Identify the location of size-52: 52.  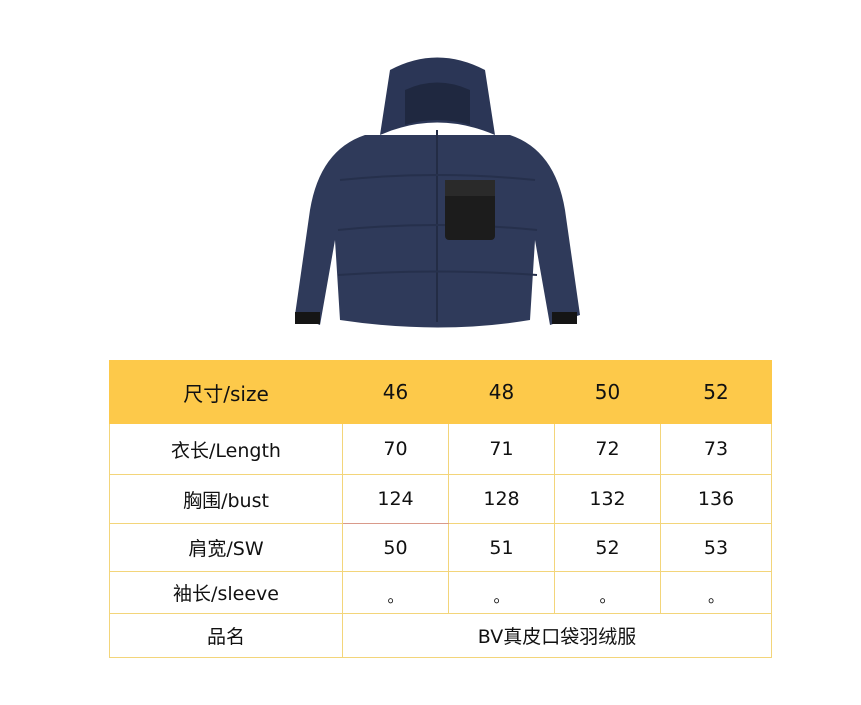
(716, 392).